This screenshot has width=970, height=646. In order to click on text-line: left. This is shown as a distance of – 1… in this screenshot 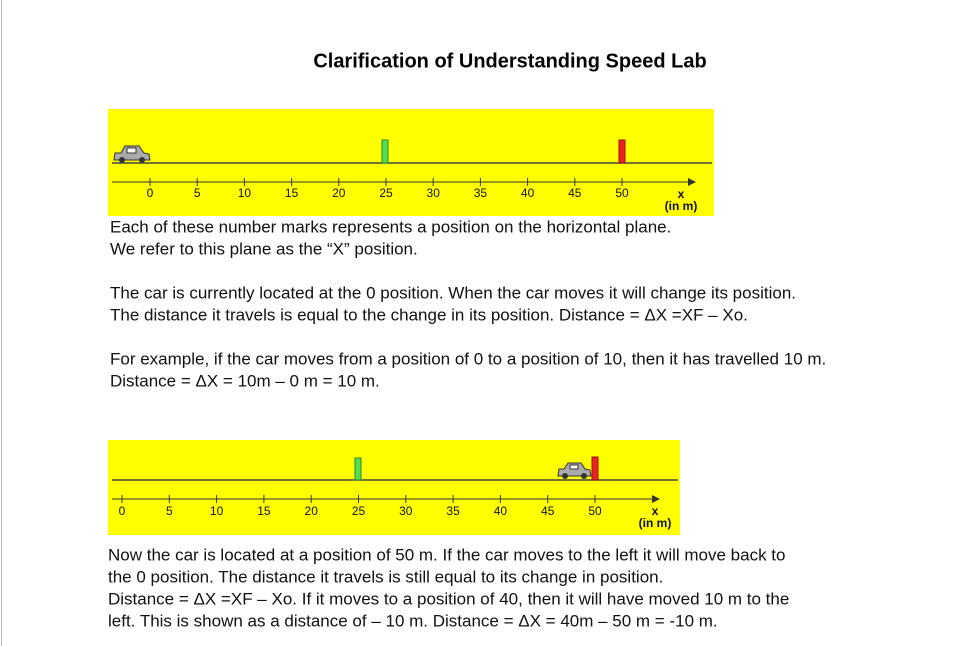, I will do `click(413, 620)`.